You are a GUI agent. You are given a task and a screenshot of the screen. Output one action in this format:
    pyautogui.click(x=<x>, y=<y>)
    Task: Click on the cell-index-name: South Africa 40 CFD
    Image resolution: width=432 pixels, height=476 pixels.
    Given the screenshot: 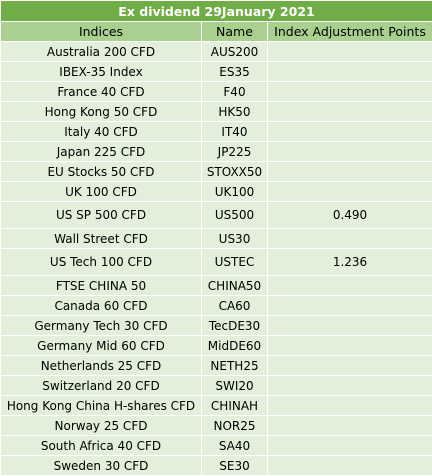 What is the action you would take?
    pyautogui.click(x=101, y=446)
    